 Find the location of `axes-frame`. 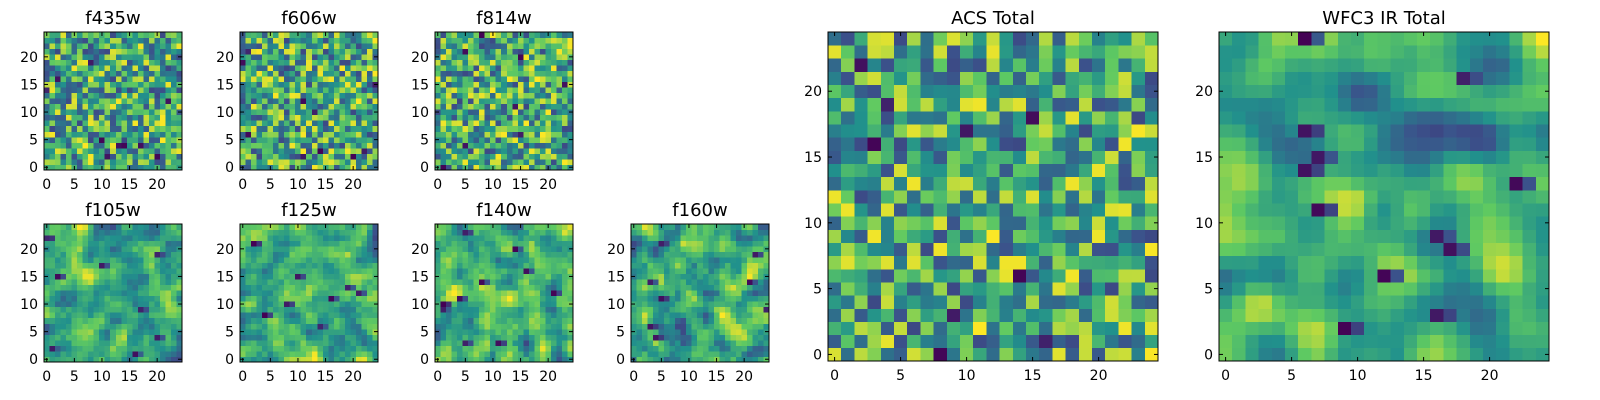

axes-frame is located at coordinates (309, 101).